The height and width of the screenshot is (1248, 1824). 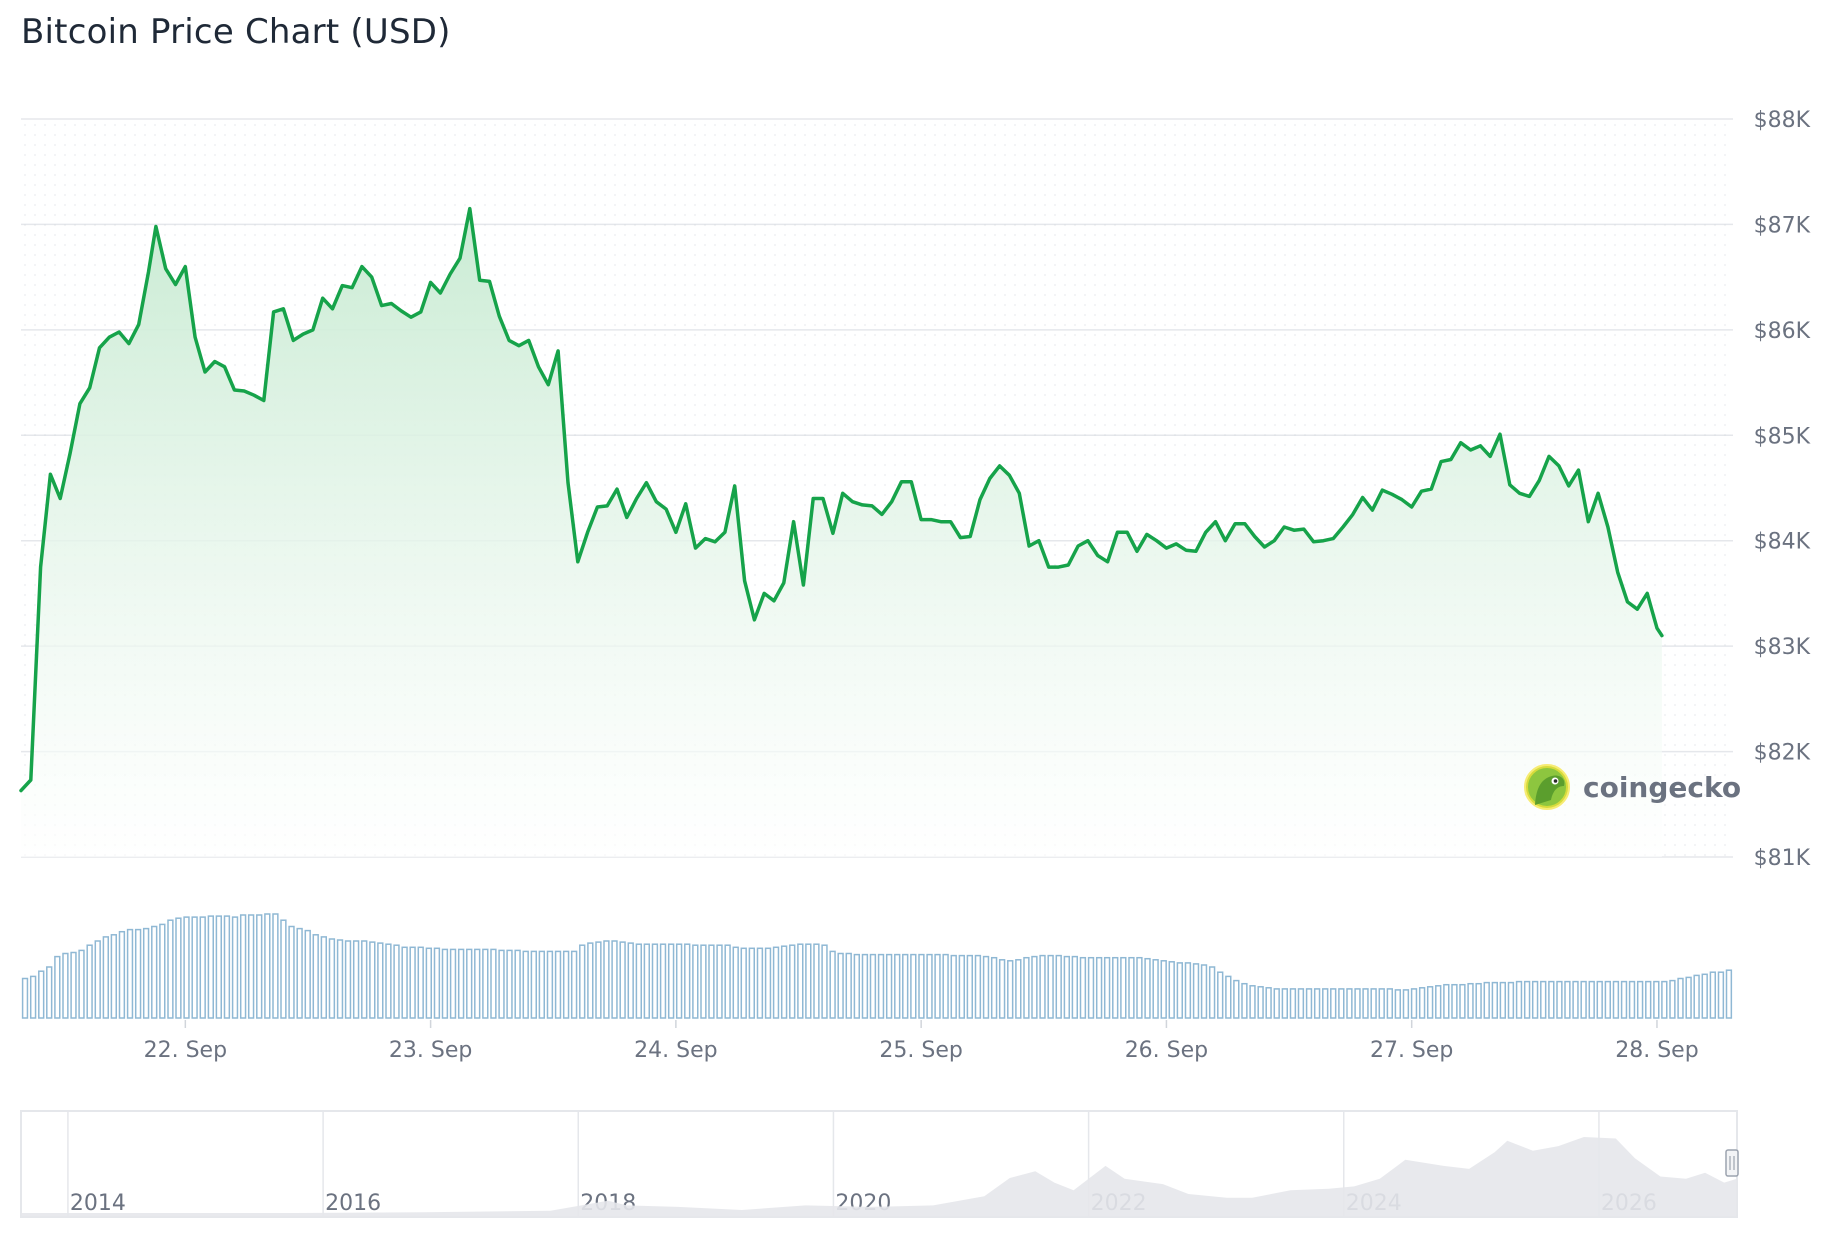 What do you see at coordinates (675, 1050) in the screenshot?
I see `x-tick-label: 24. Sep` at bounding box center [675, 1050].